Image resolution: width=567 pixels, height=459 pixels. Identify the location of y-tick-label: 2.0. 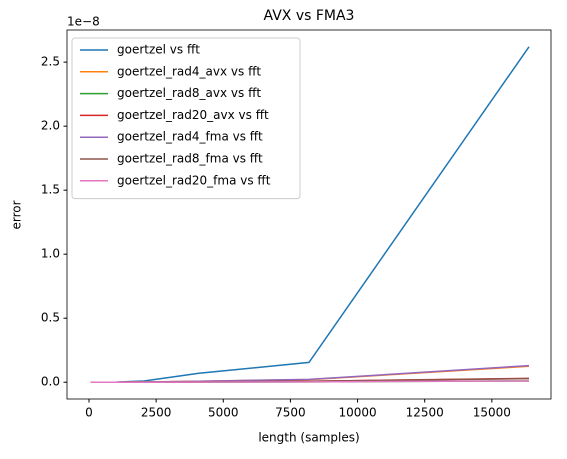
(50, 126).